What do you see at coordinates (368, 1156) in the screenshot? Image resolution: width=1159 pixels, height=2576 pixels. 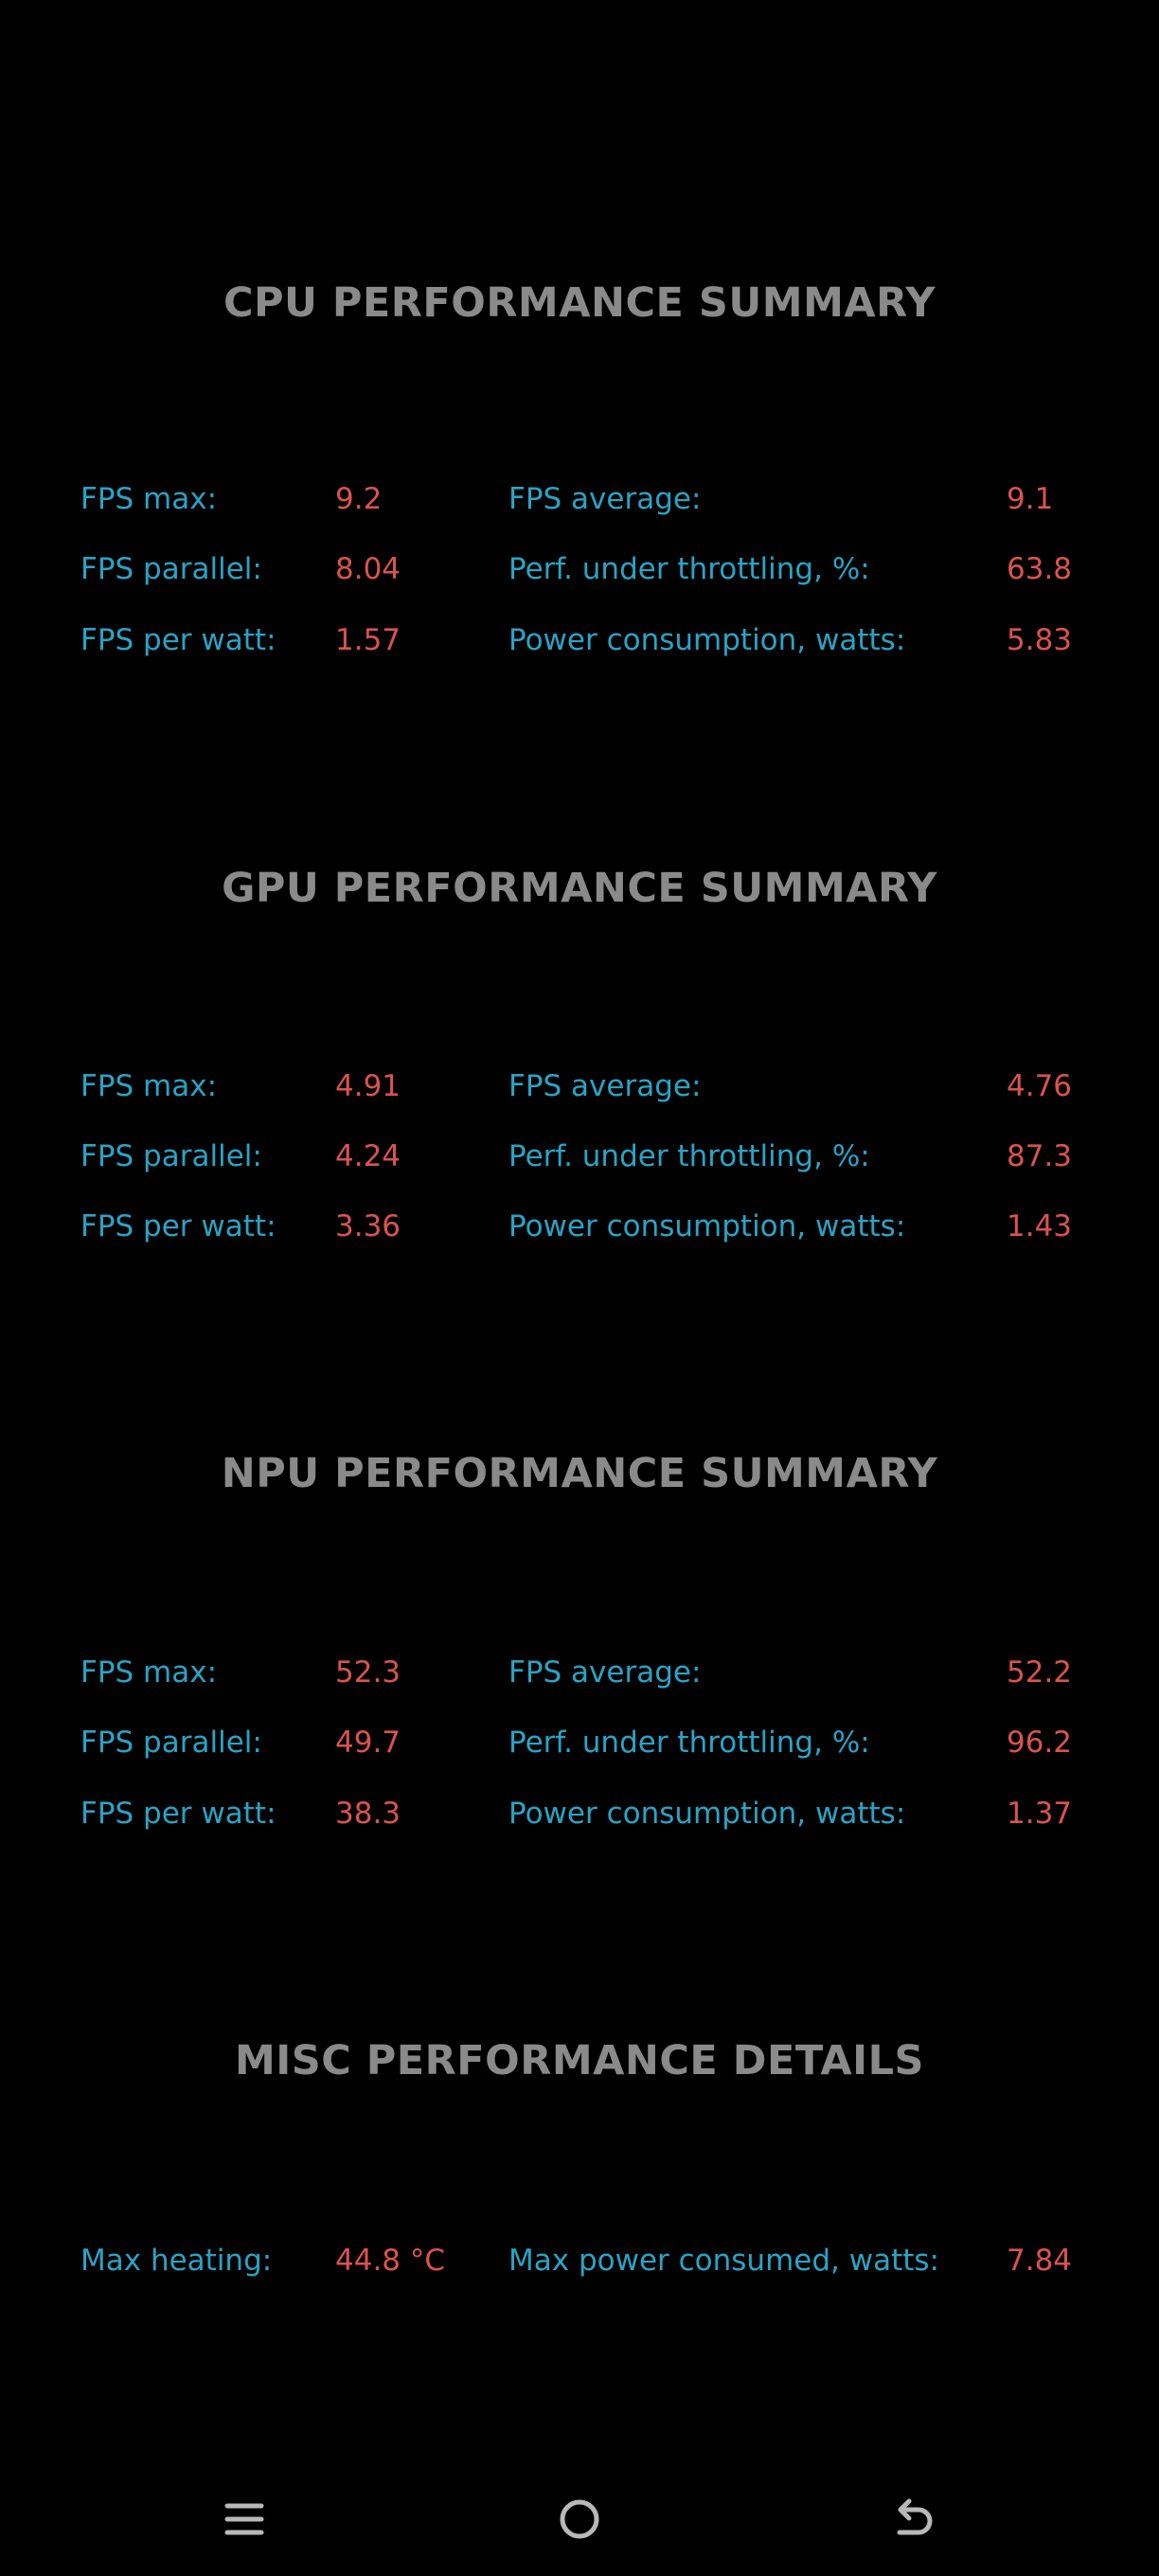 I see `gpu-fps-parallel-value: 4.24` at bounding box center [368, 1156].